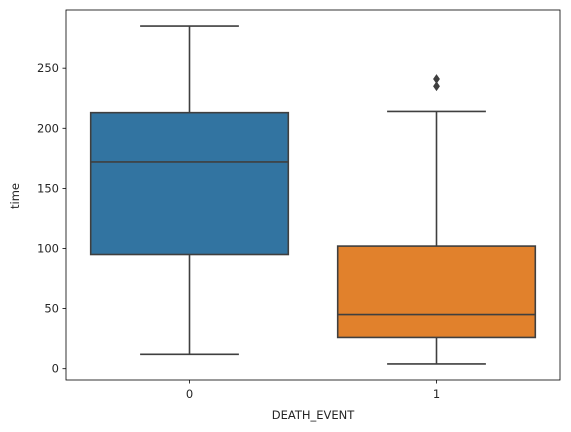 Image resolution: width=571 pixels, height=432 pixels. Describe the element at coordinates (314, 415) in the screenshot. I see `x-axis-label: DEATH_EVENT` at that location.